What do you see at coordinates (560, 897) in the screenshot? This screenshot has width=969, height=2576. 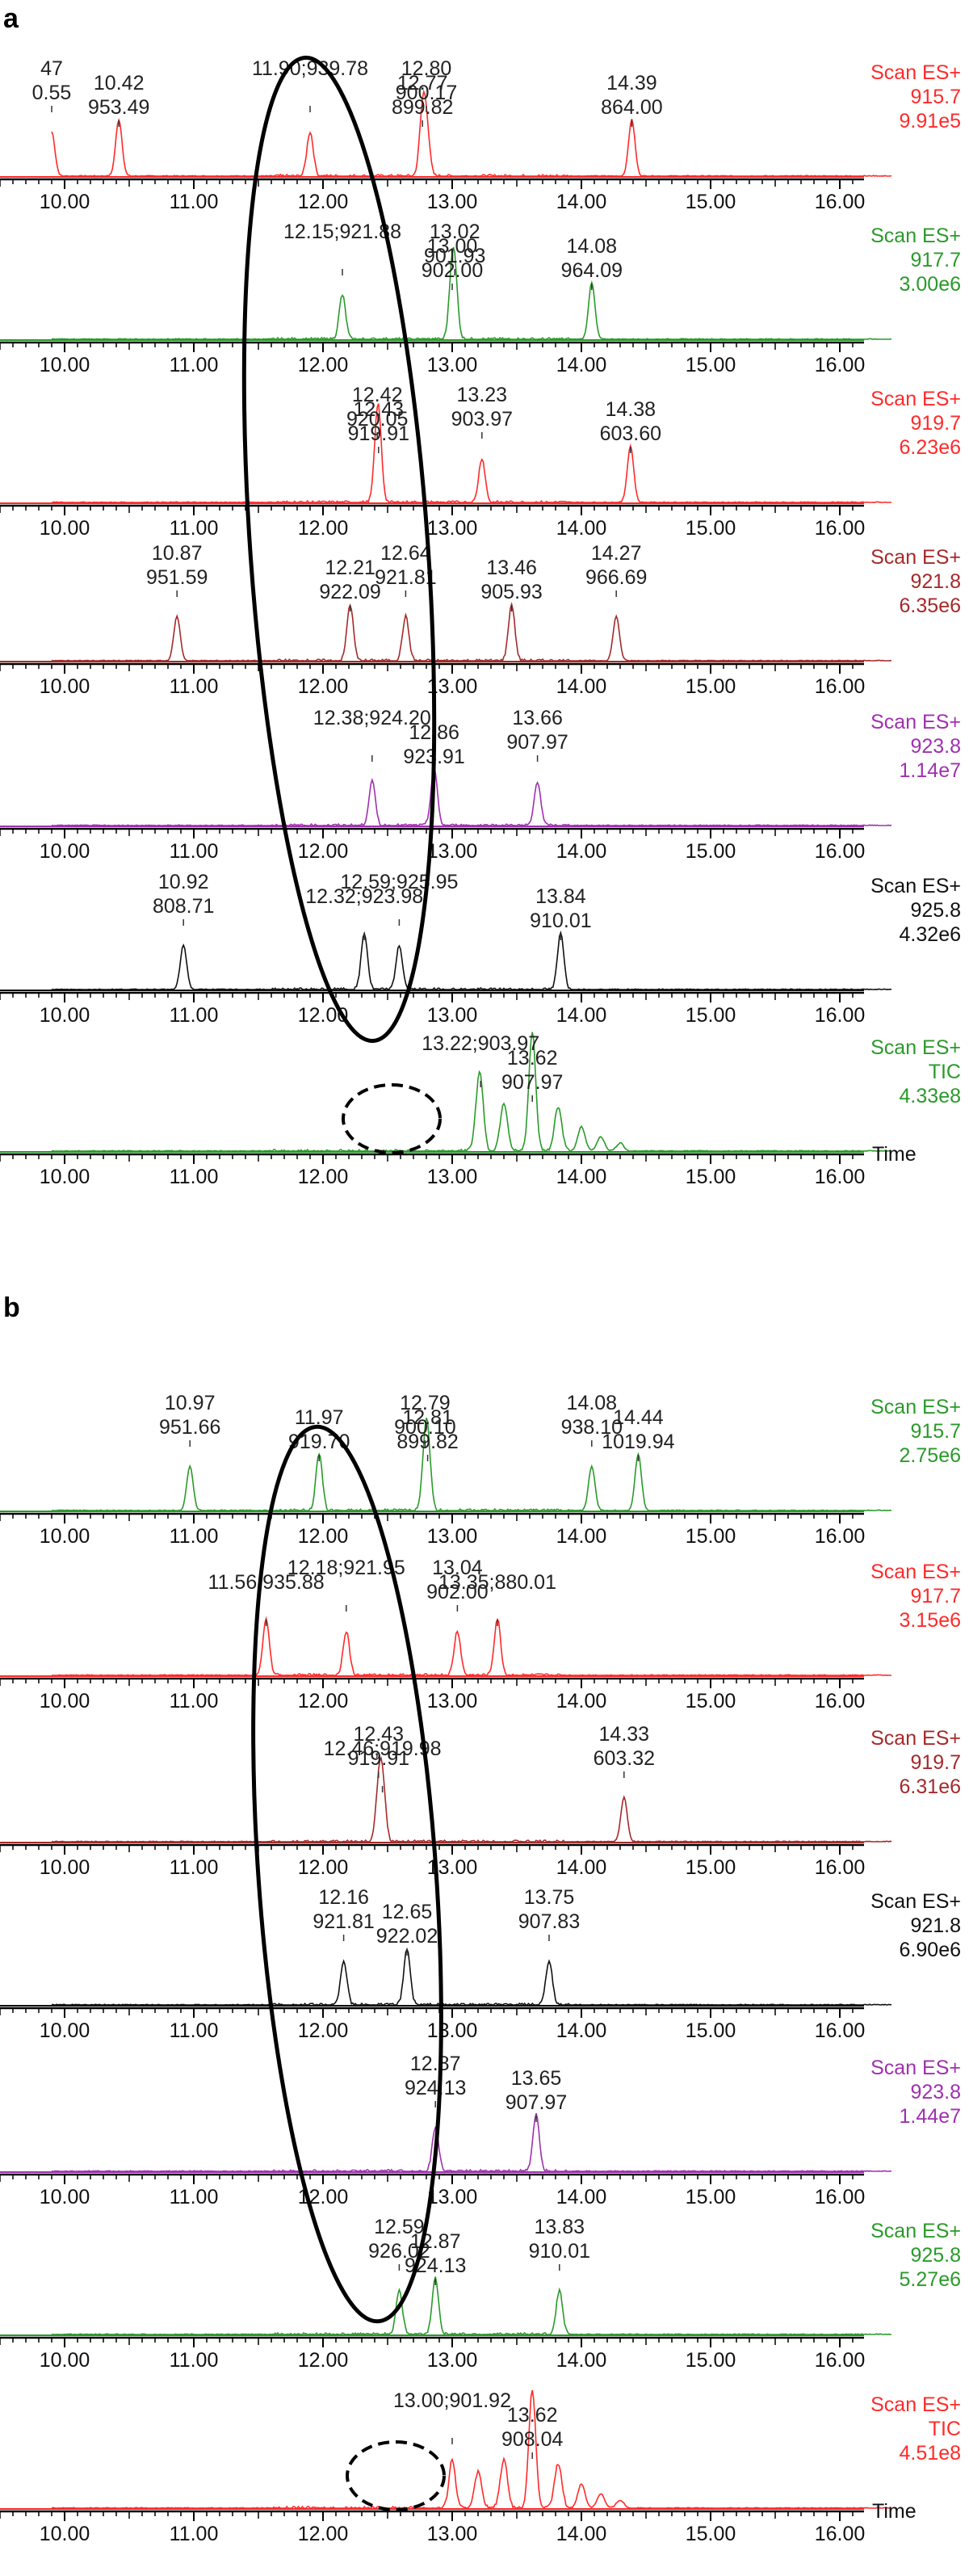 I see `peak-time-label: 13.84` at bounding box center [560, 897].